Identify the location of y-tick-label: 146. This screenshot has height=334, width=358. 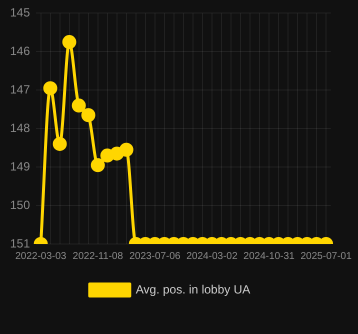
(20, 51).